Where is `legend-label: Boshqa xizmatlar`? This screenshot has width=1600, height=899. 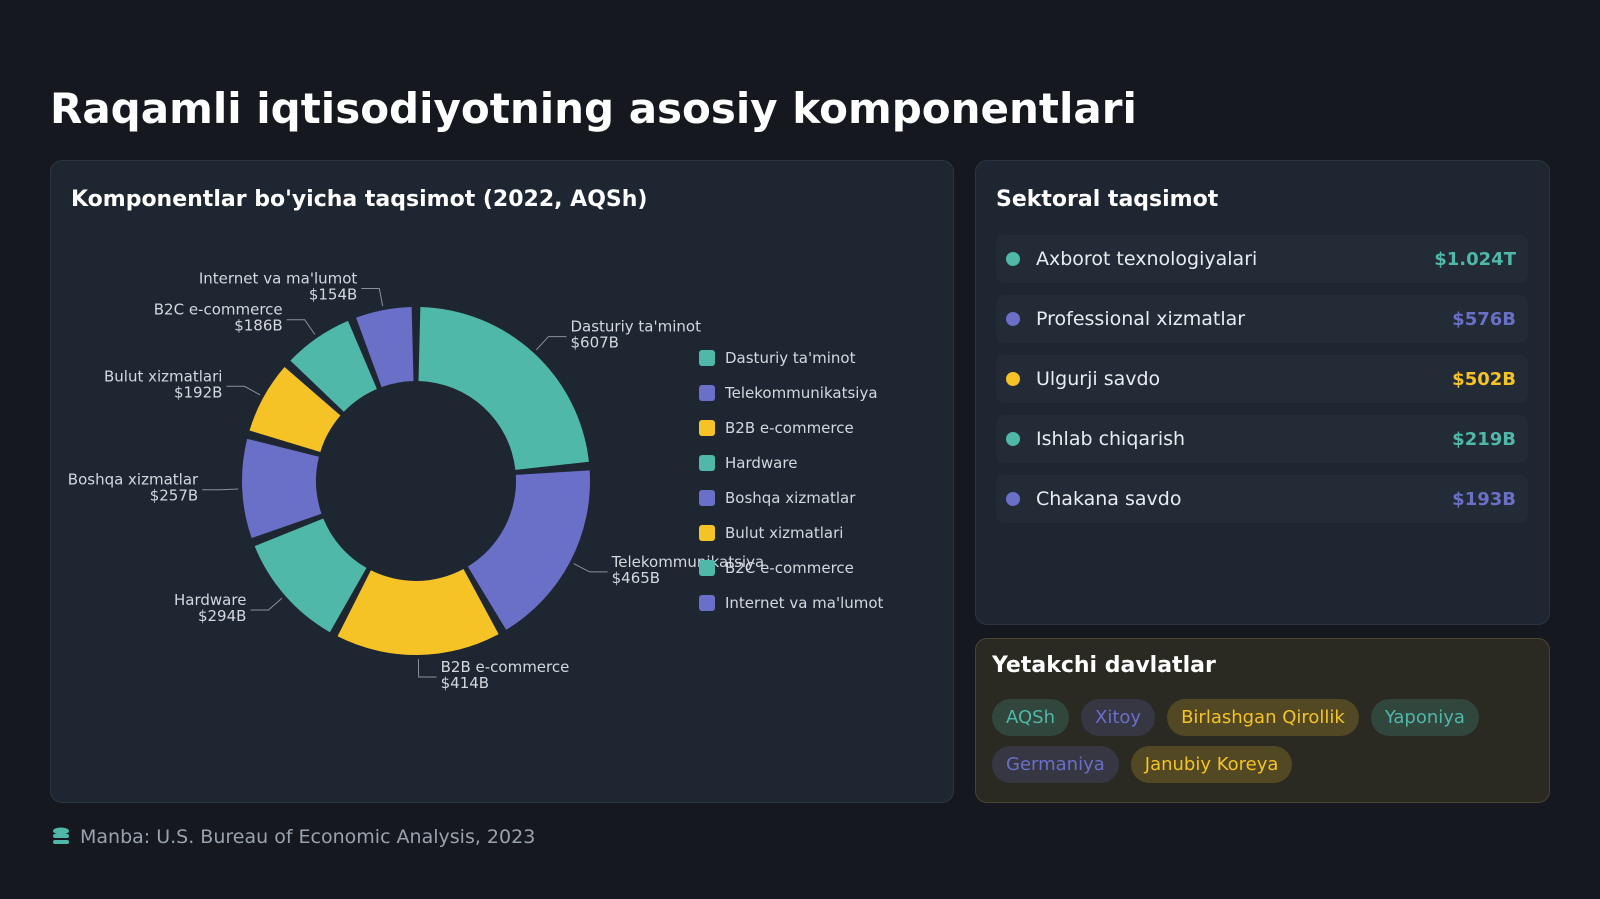 legend-label: Boshqa xizmatlar is located at coordinates (790, 498).